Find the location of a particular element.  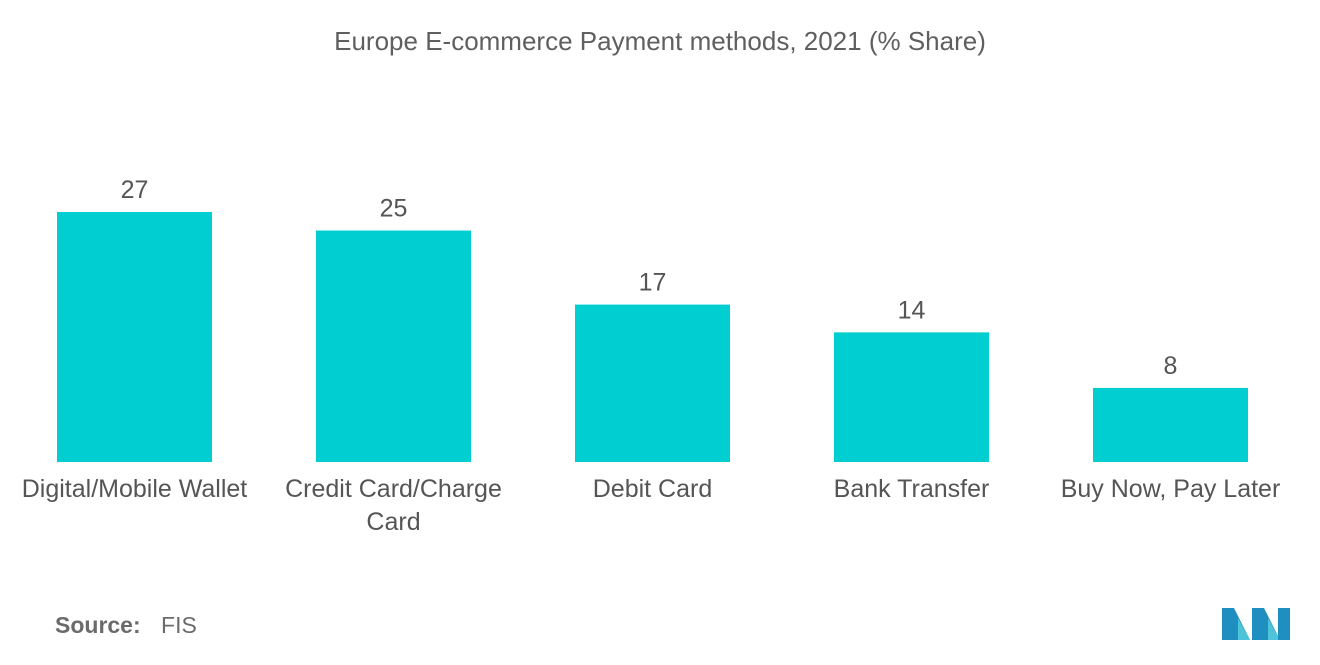

category-label: Digital/Mobile Wallet is located at coordinates (135, 489).